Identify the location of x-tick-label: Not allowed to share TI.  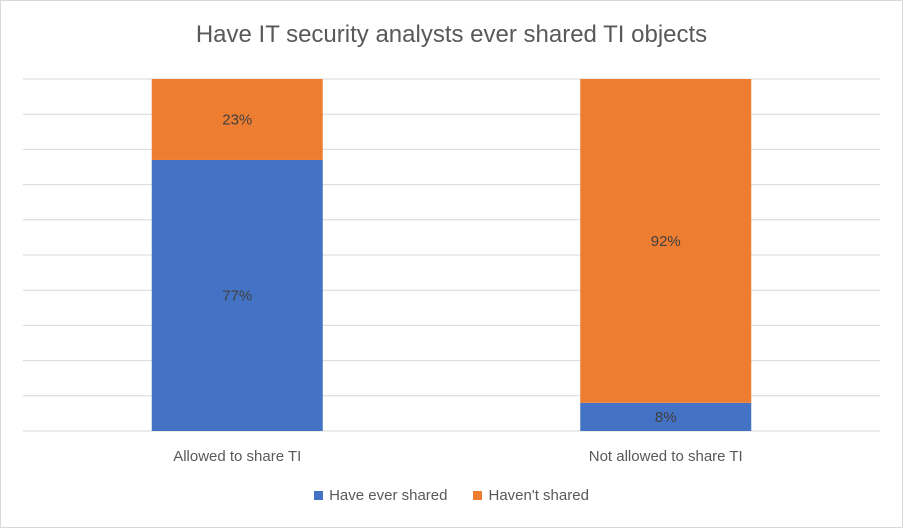
(666, 456).